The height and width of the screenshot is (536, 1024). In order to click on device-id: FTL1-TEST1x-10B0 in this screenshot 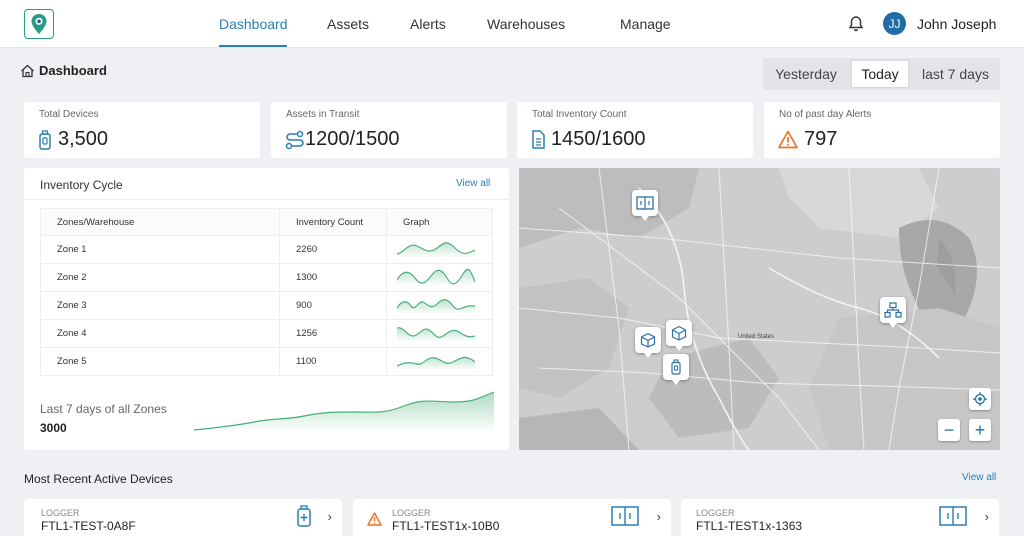, I will do `click(446, 526)`.